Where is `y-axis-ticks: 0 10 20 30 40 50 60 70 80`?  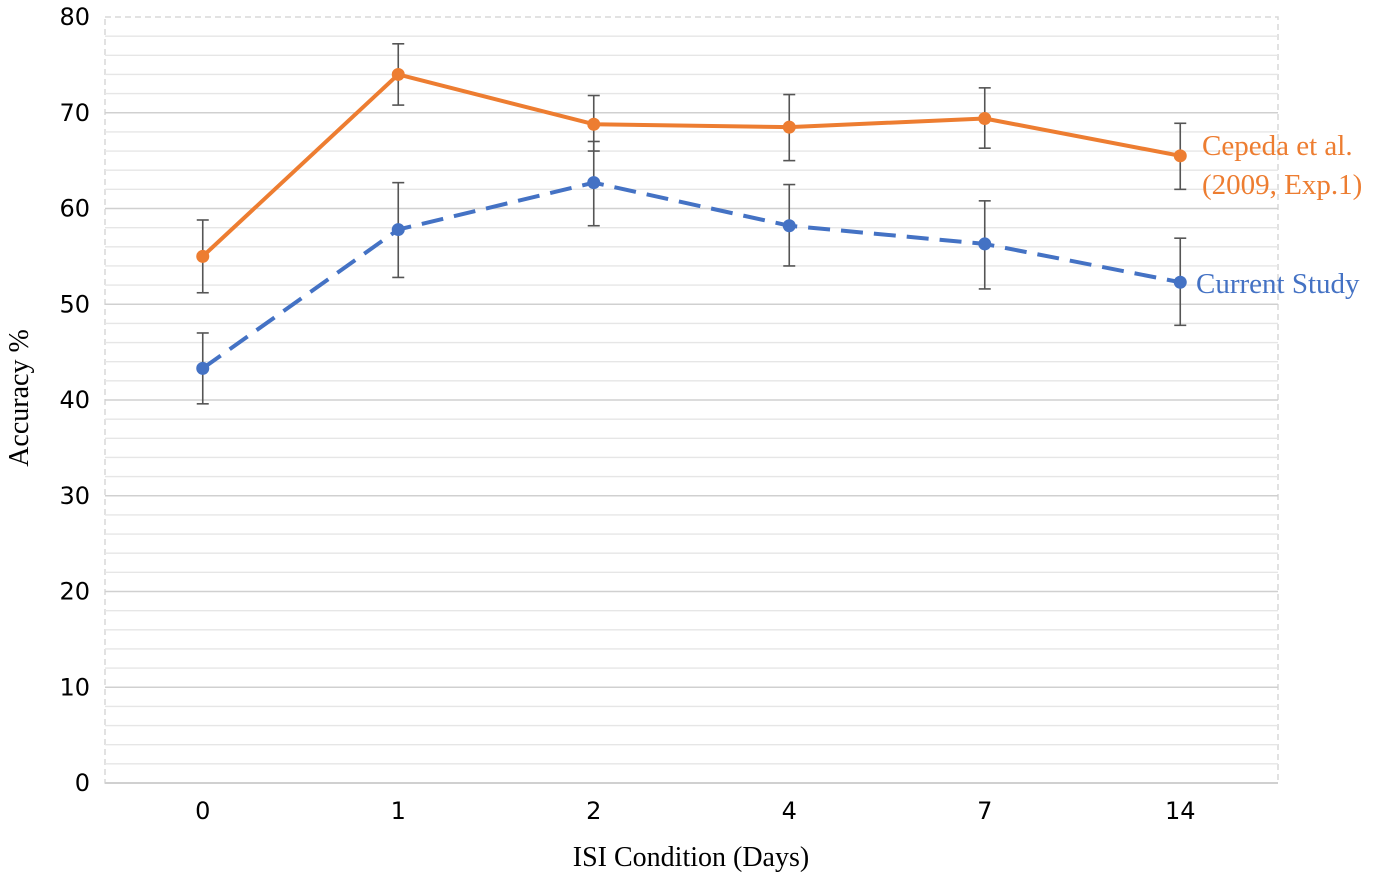 y-axis-ticks: 0 10 20 30 40 50 60 70 80 is located at coordinates (74, 400).